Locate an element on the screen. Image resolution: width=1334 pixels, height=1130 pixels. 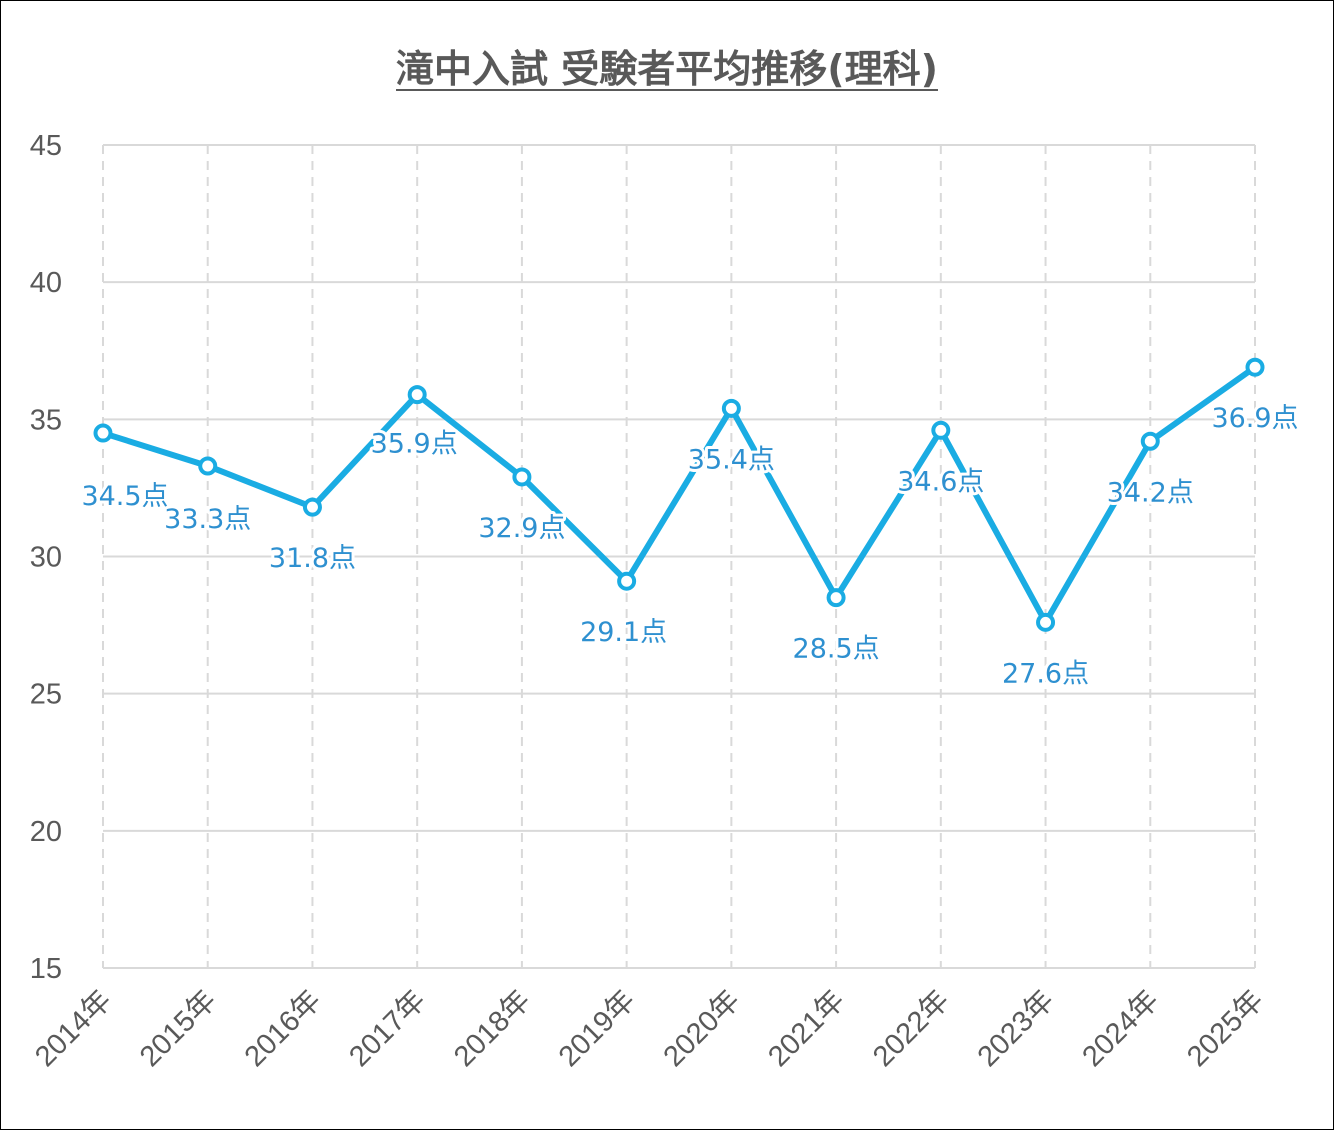
y-tick-label: 20 is located at coordinates (46, 832).